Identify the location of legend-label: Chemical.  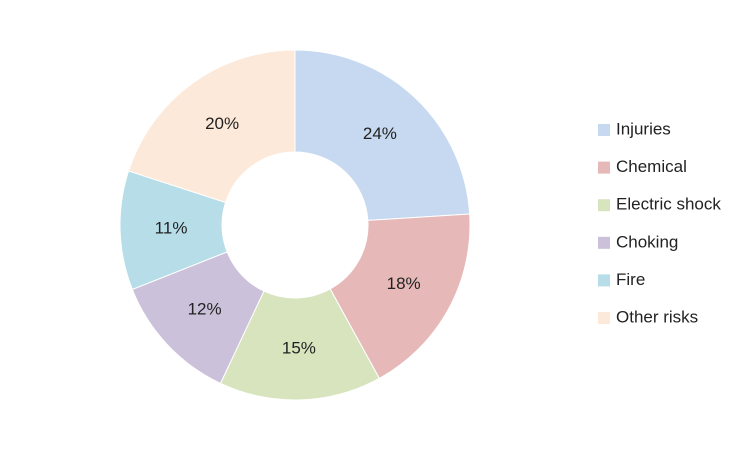
(651, 166).